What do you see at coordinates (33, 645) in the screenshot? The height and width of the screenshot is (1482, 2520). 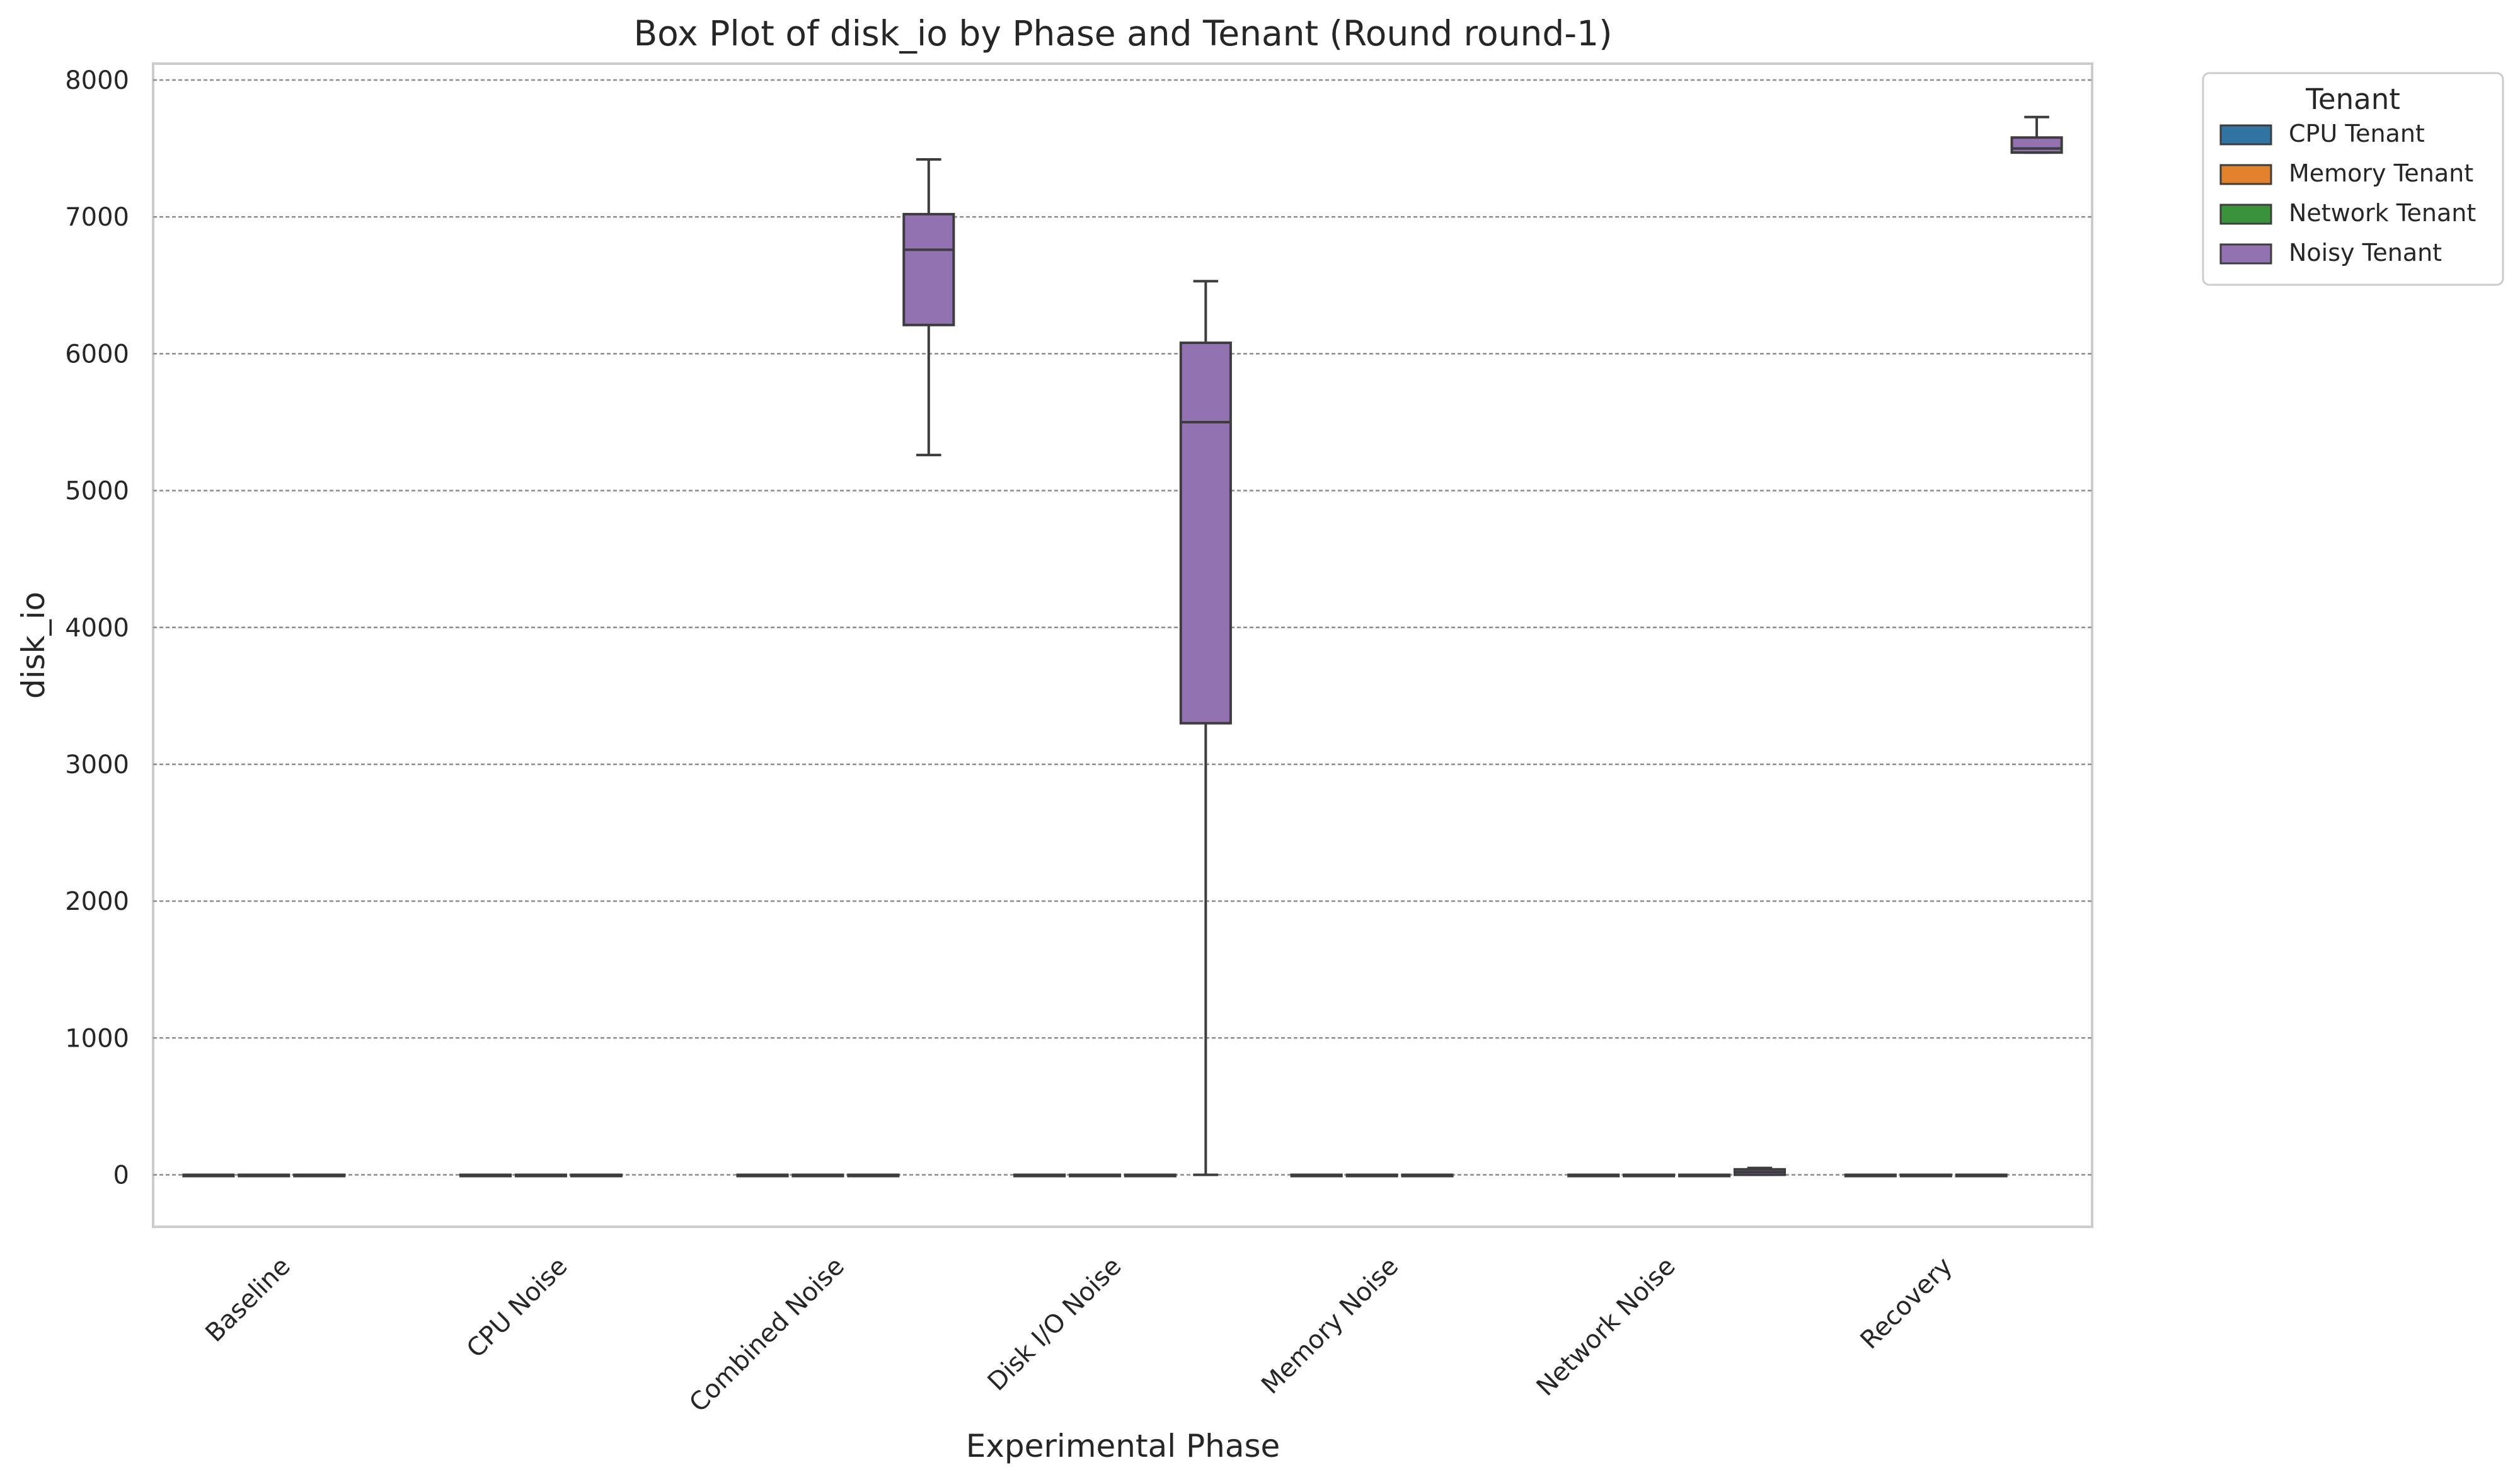 I see `y-axis-label: disk_io` at bounding box center [33, 645].